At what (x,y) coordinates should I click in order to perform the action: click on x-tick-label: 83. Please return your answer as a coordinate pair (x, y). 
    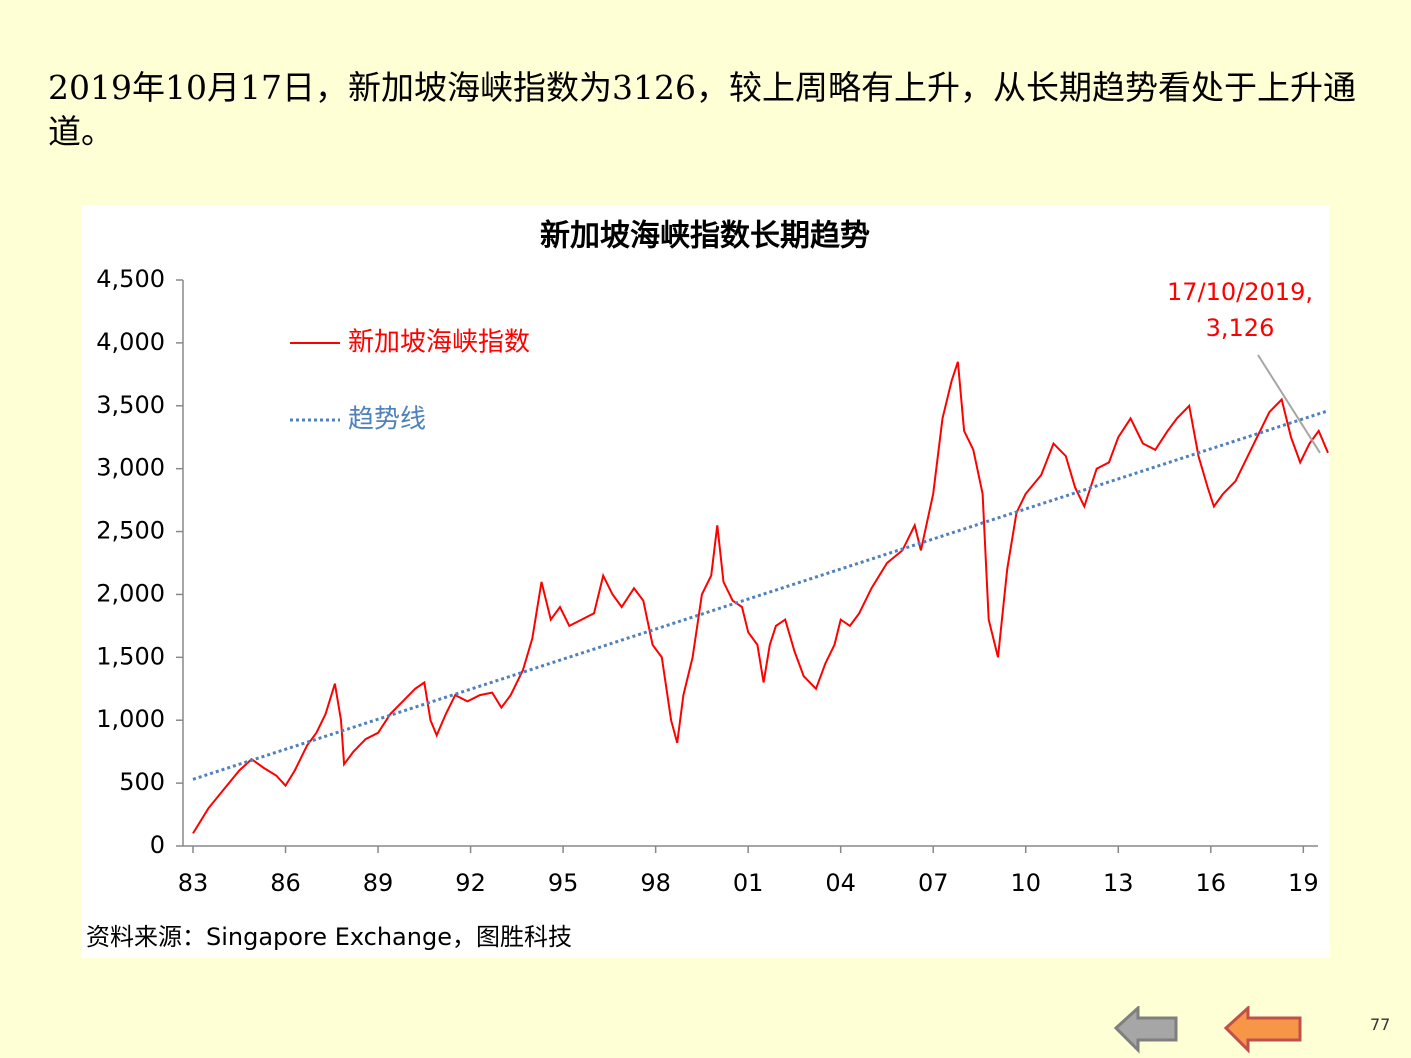
    Looking at the image, I should click on (193, 883).